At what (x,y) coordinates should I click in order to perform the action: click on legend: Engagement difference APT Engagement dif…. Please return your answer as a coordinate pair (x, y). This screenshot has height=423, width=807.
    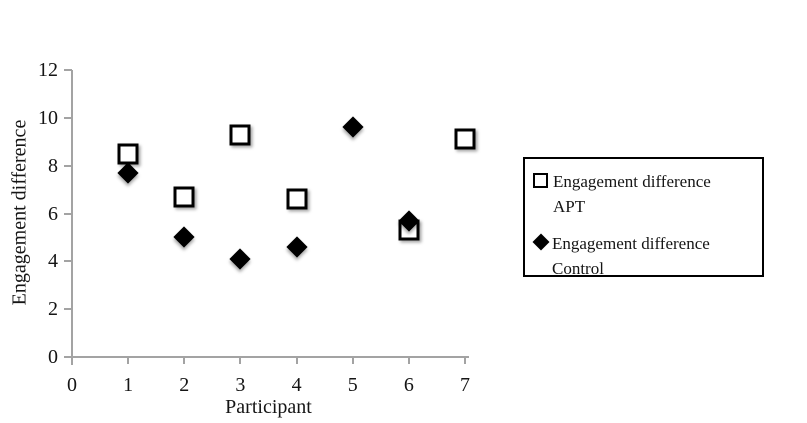
    Looking at the image, I should click on (643, 217).